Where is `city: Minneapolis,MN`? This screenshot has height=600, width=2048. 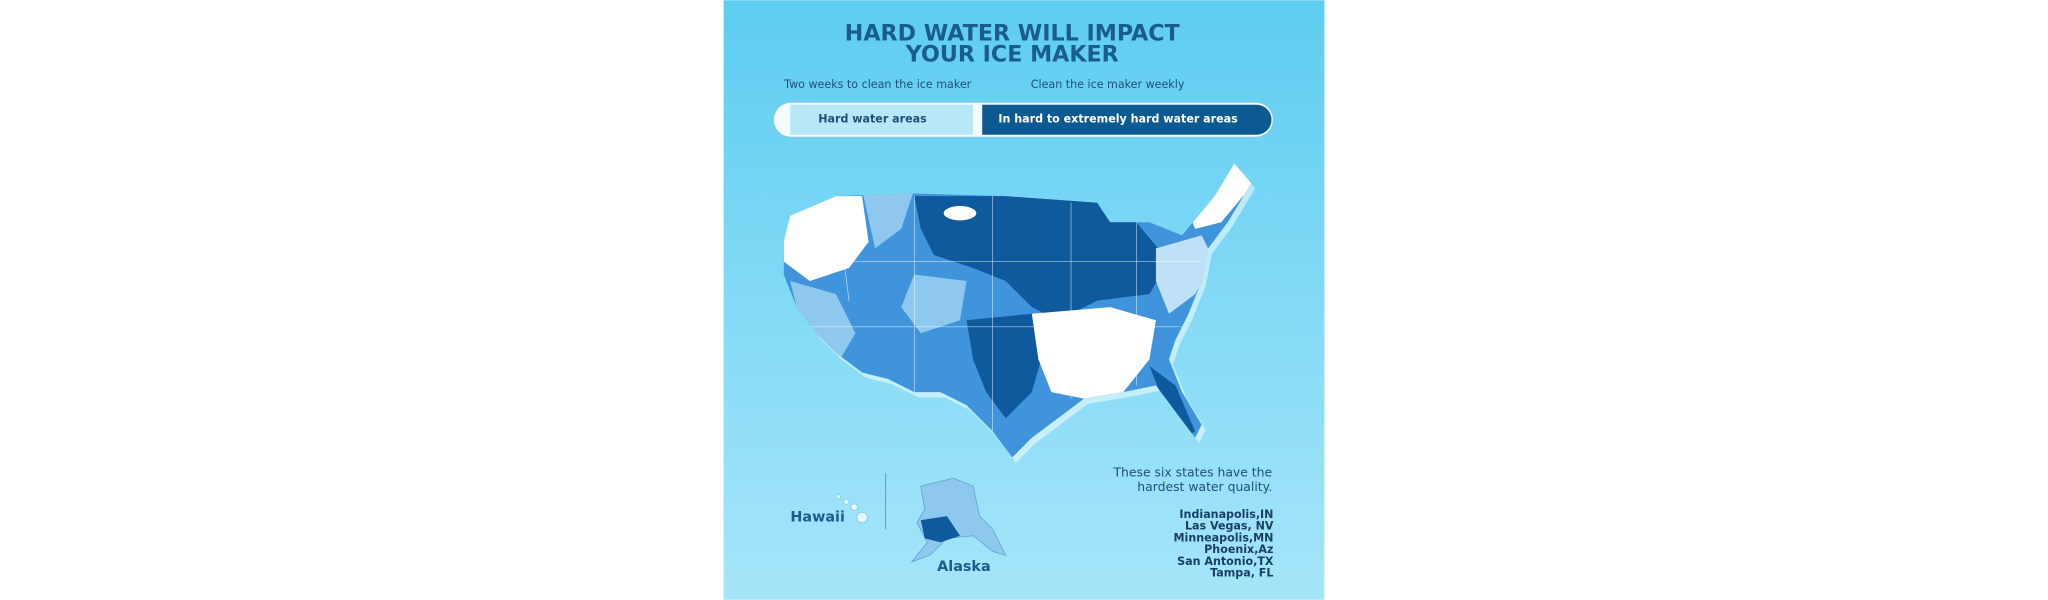
city: Minneapolis,MN is located at coordinates (1224, 537).